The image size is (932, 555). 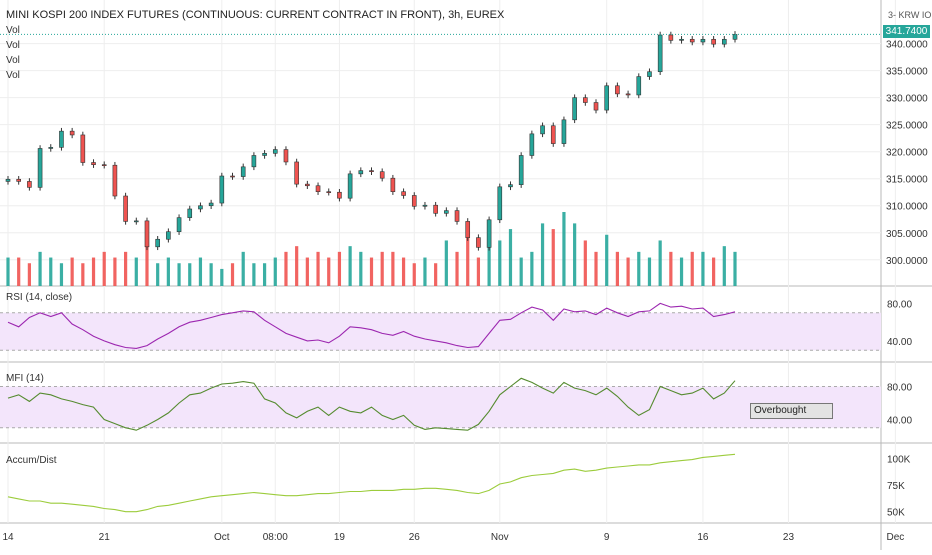 What do you see at coordinates (907, 45) in the screenshot?
I see `price-tick-label: 340.0000` at bounding box center [907, 45].